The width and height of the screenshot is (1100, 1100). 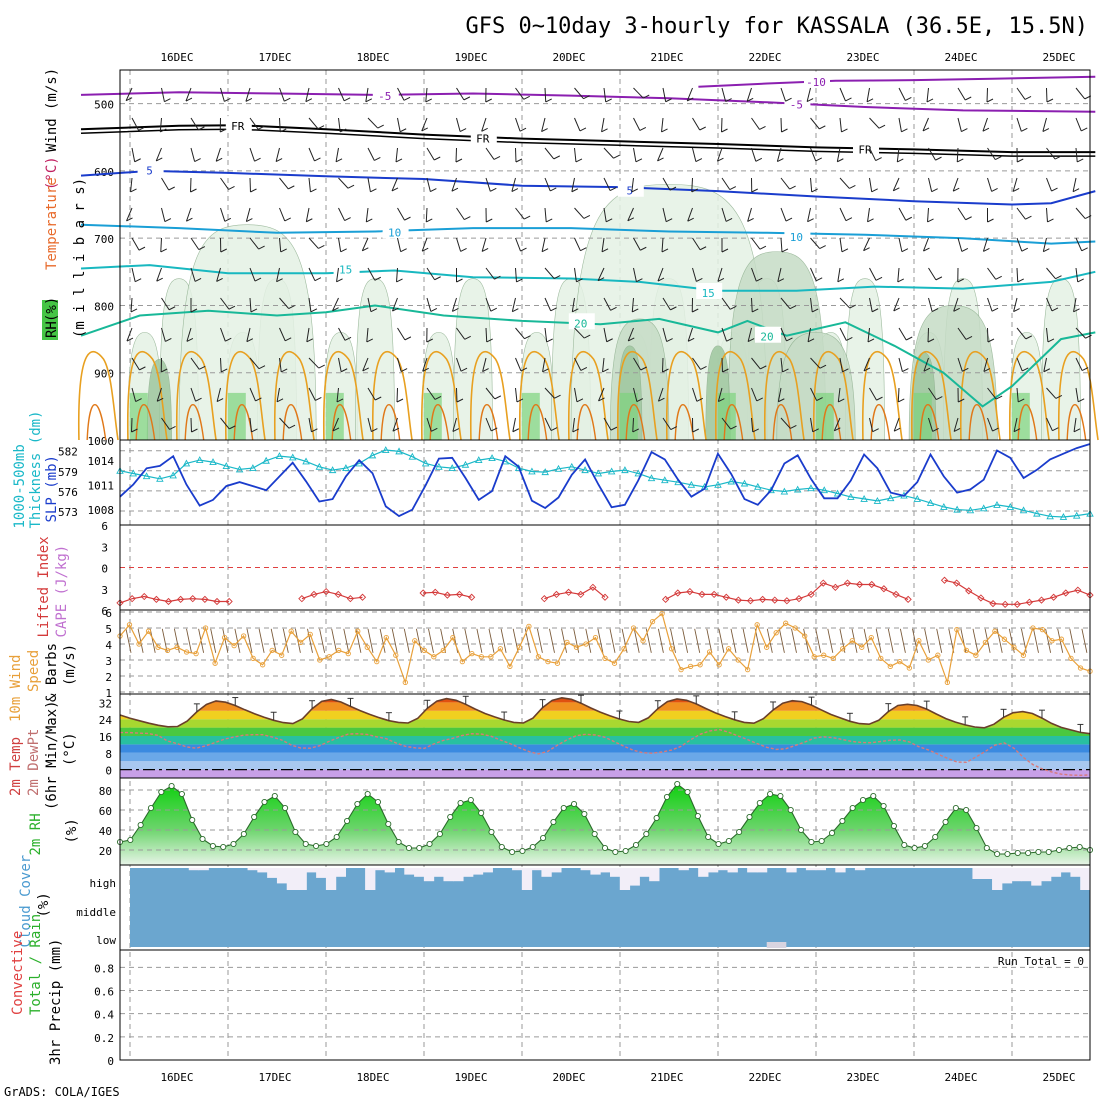 I want to click on temp-band, so click(x=605, y=773).